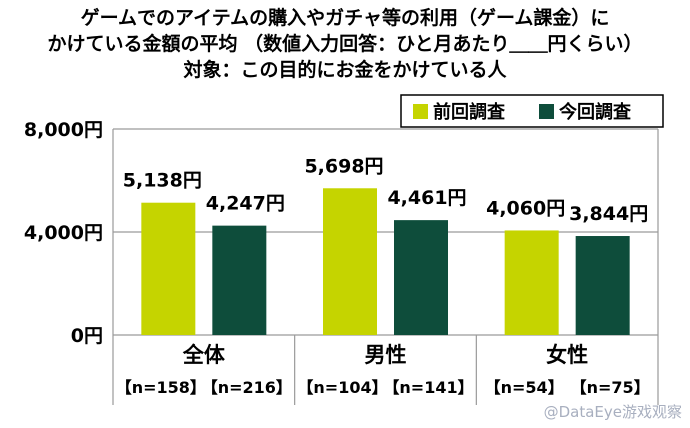  What do you see at coordinates (426, 198) in the screenshot?
I see `data-label-current-1: 4,461円` at bounding box center [426, 198].